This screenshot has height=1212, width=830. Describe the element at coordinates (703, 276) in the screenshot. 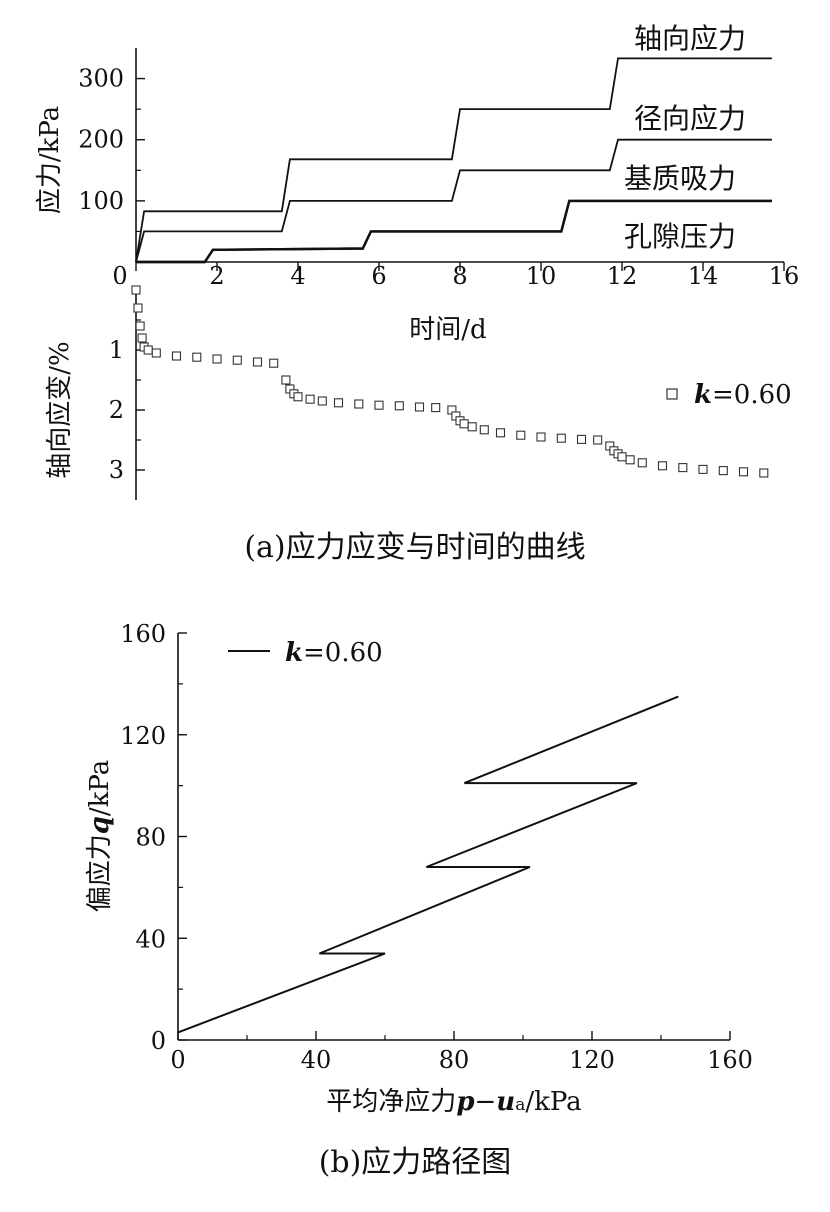

I see `a-x-tick-label: 14` at that location.